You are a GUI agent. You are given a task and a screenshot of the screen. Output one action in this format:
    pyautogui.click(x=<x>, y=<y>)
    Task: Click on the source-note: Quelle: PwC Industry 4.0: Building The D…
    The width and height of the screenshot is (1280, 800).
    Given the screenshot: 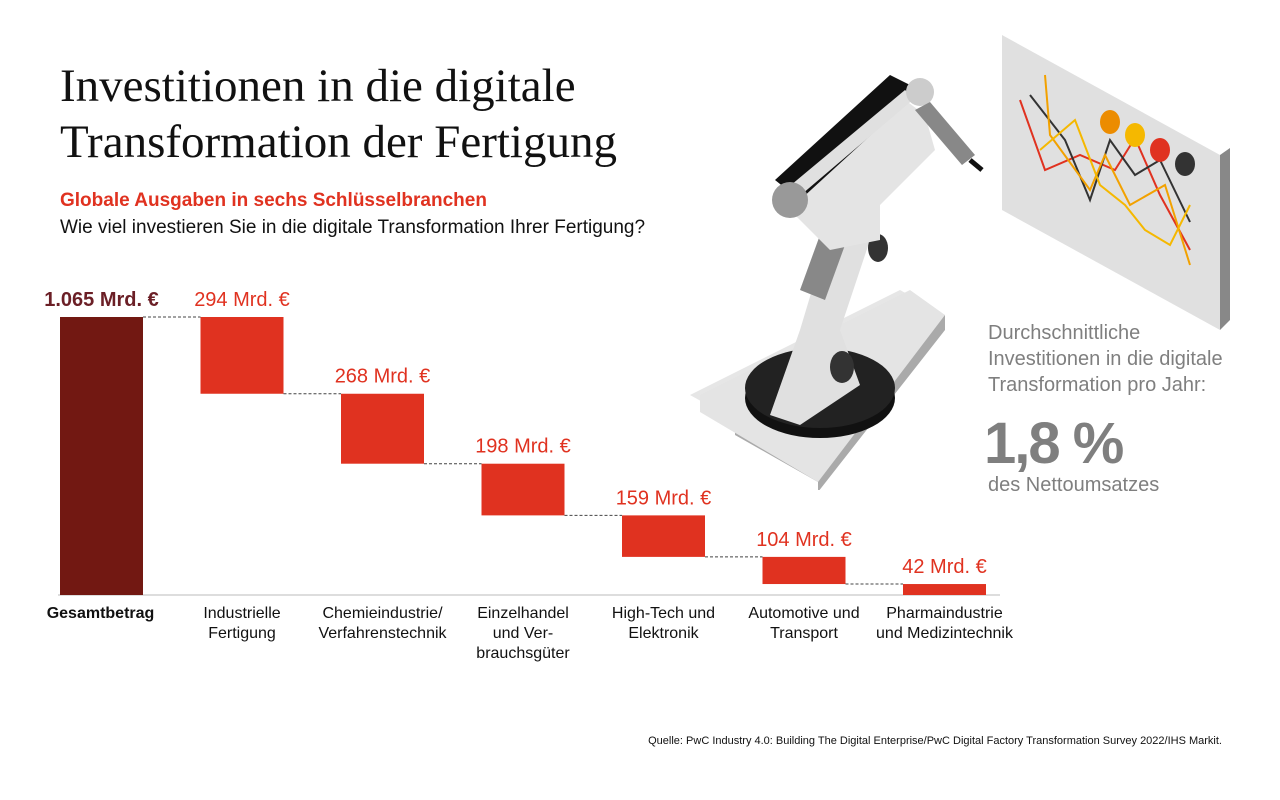 What is the action you would take?
    pyautogui.click(x=935, y=741)
    